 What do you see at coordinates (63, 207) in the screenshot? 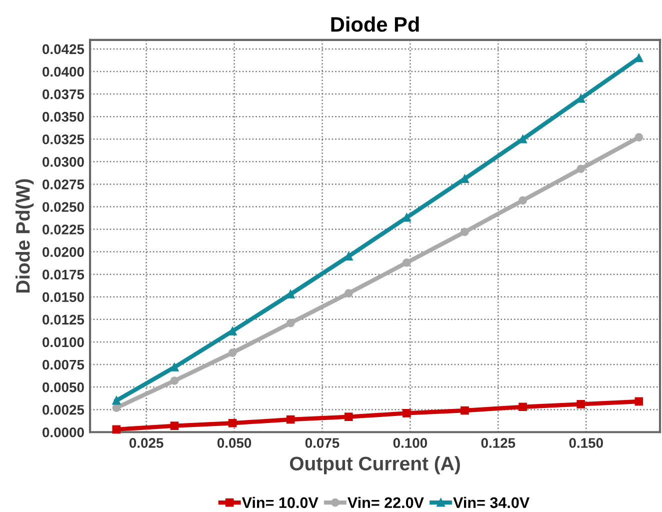
I see `y-tick-label: 0.0250` at bounding box center [63, 207].